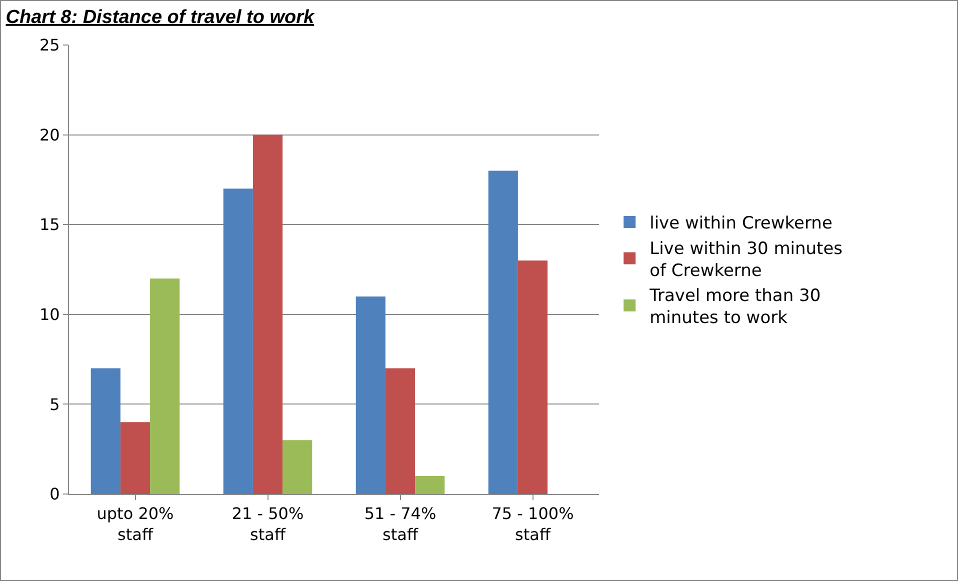  I want to click on y-tick-label: 25, so click(49, 45).